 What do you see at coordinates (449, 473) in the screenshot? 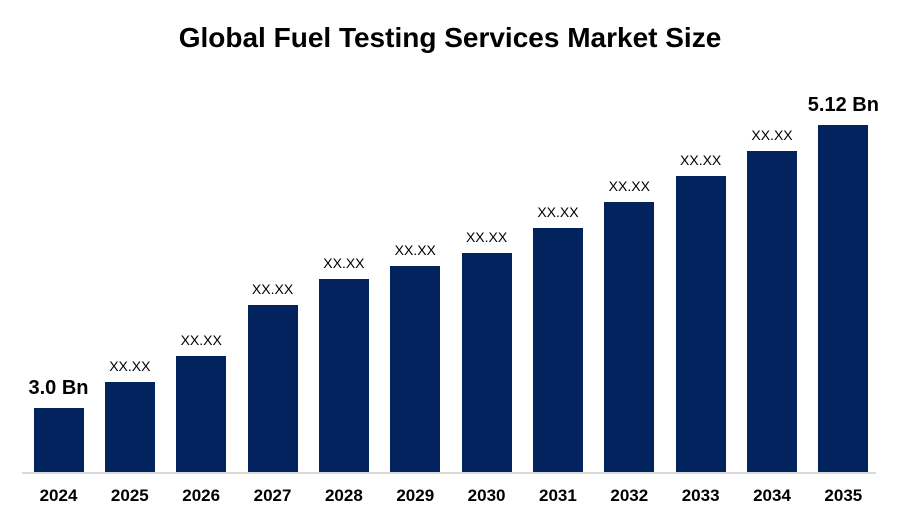
I see `x-axis-baseline` at bounding box center [449, 473].